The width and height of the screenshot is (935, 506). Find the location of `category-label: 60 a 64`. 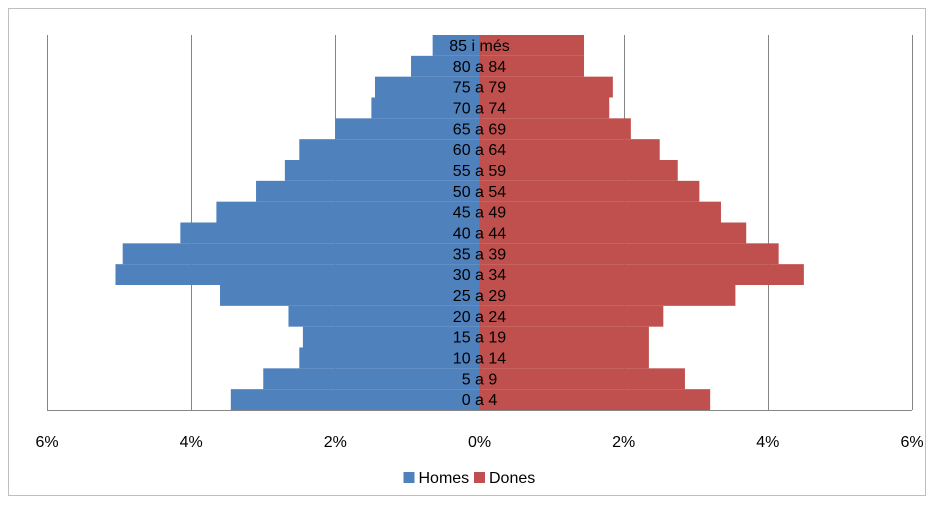

category-label: 60 a 64 is located at coordinates (479, 150).